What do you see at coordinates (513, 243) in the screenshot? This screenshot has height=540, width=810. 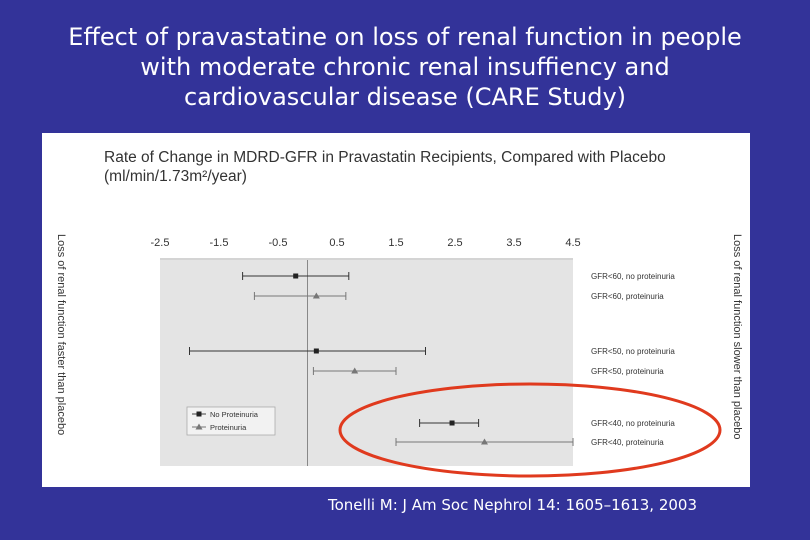 I see `x-tick-label: 3.5` at bounding box center [513, 243].